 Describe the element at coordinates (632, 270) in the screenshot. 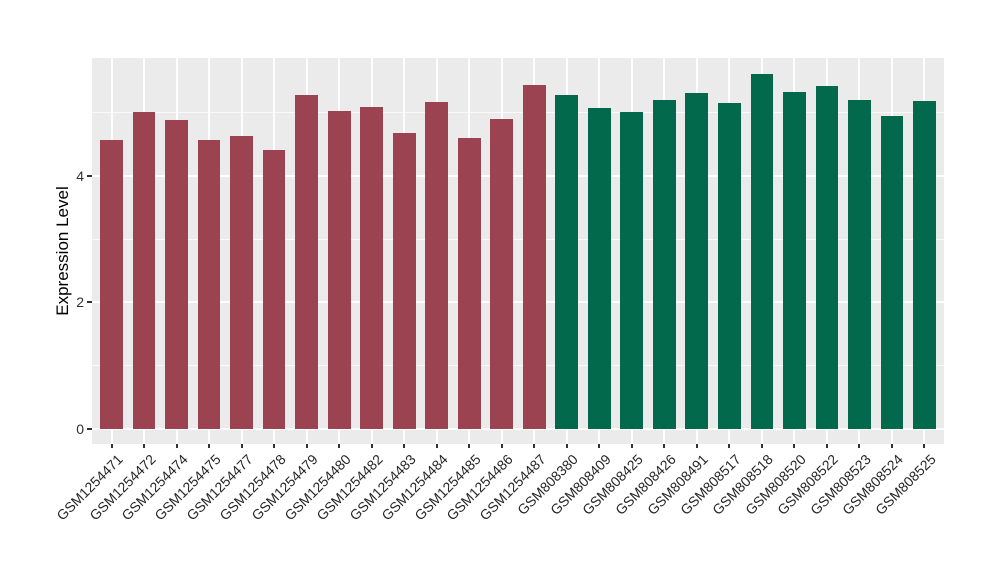

I see `bar-GSM808425` at that location.